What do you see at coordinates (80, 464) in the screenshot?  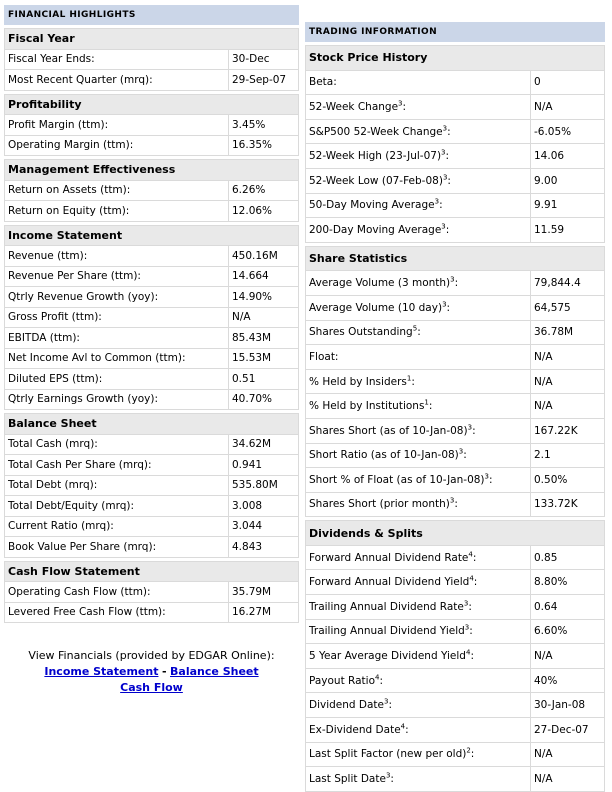 I see `row-label-text: Total Cash Per Share (mrq):` at bounding box center [80, 464].